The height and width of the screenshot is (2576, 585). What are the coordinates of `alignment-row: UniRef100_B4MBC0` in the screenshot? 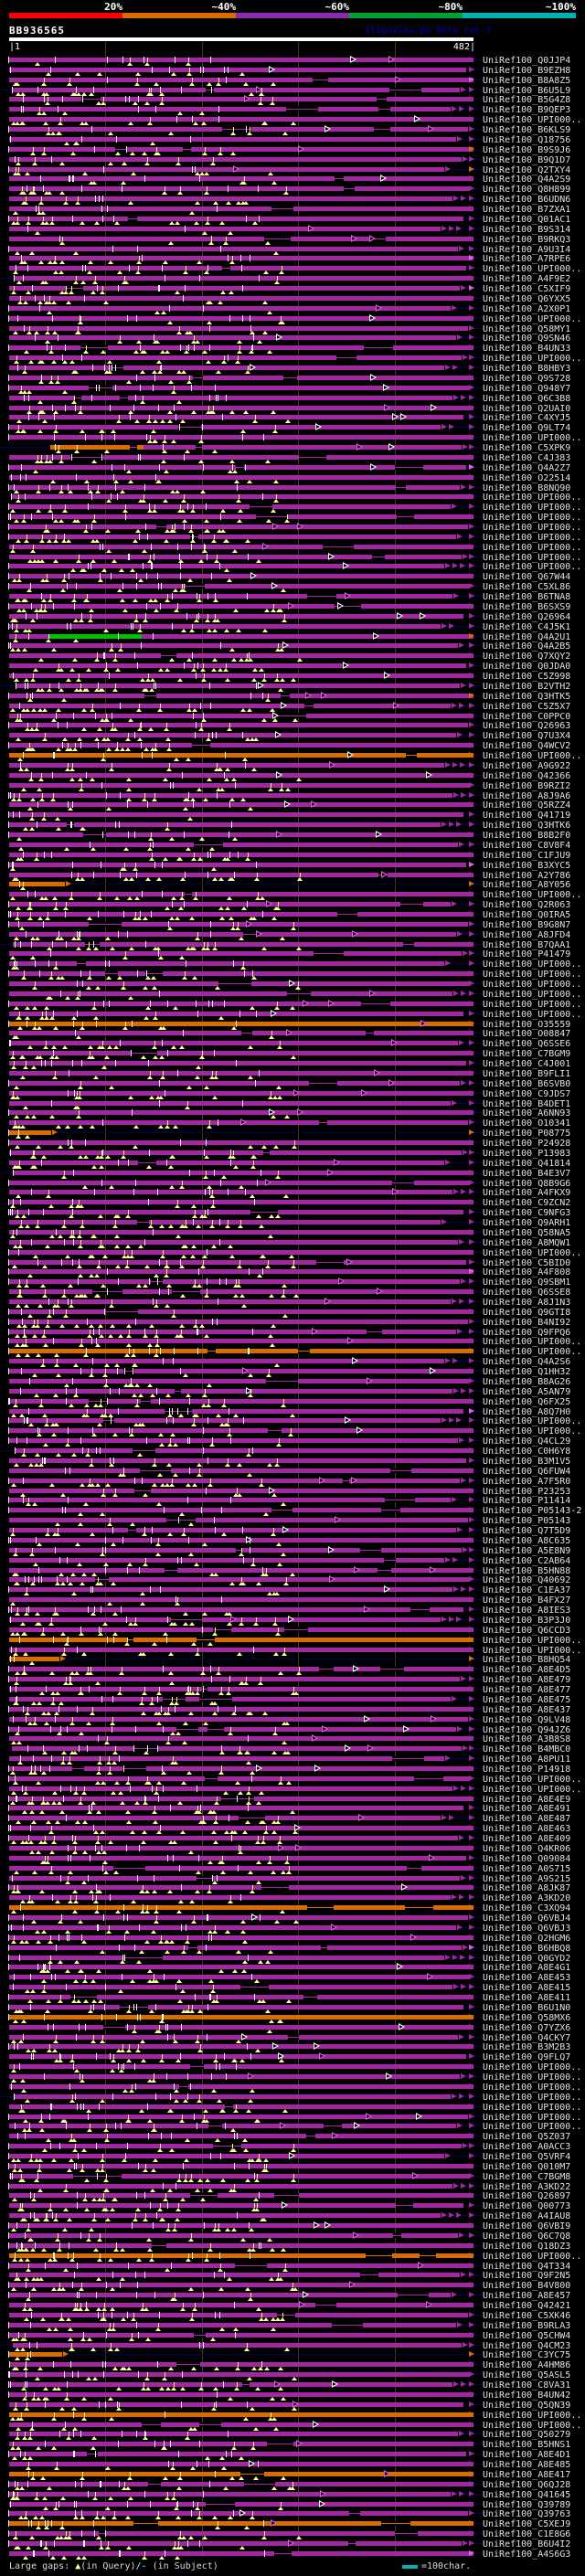 It's located at (293, 1749).